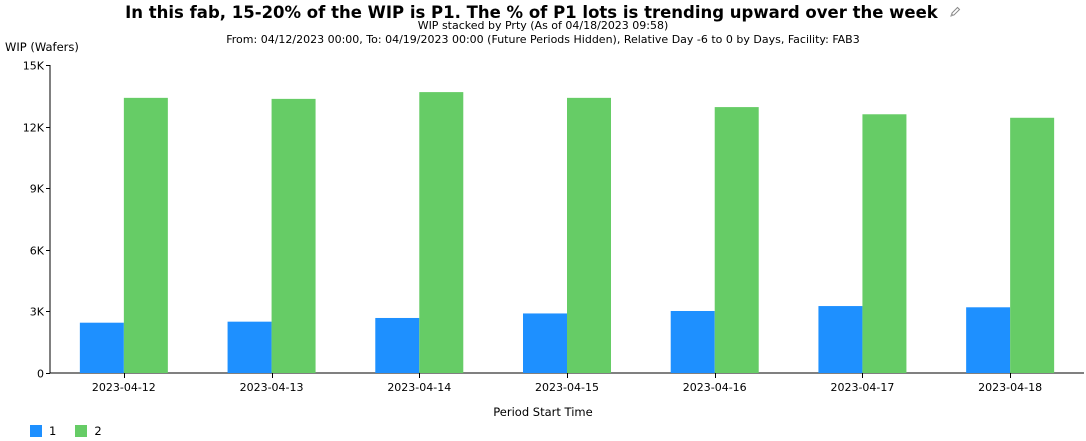 The height and width of the screenshot is (441, 1086). What do you see at coordinates (37, 312) in the screenshot?
I see `y-tick-label: 3K` at bounding box center [37, 312].